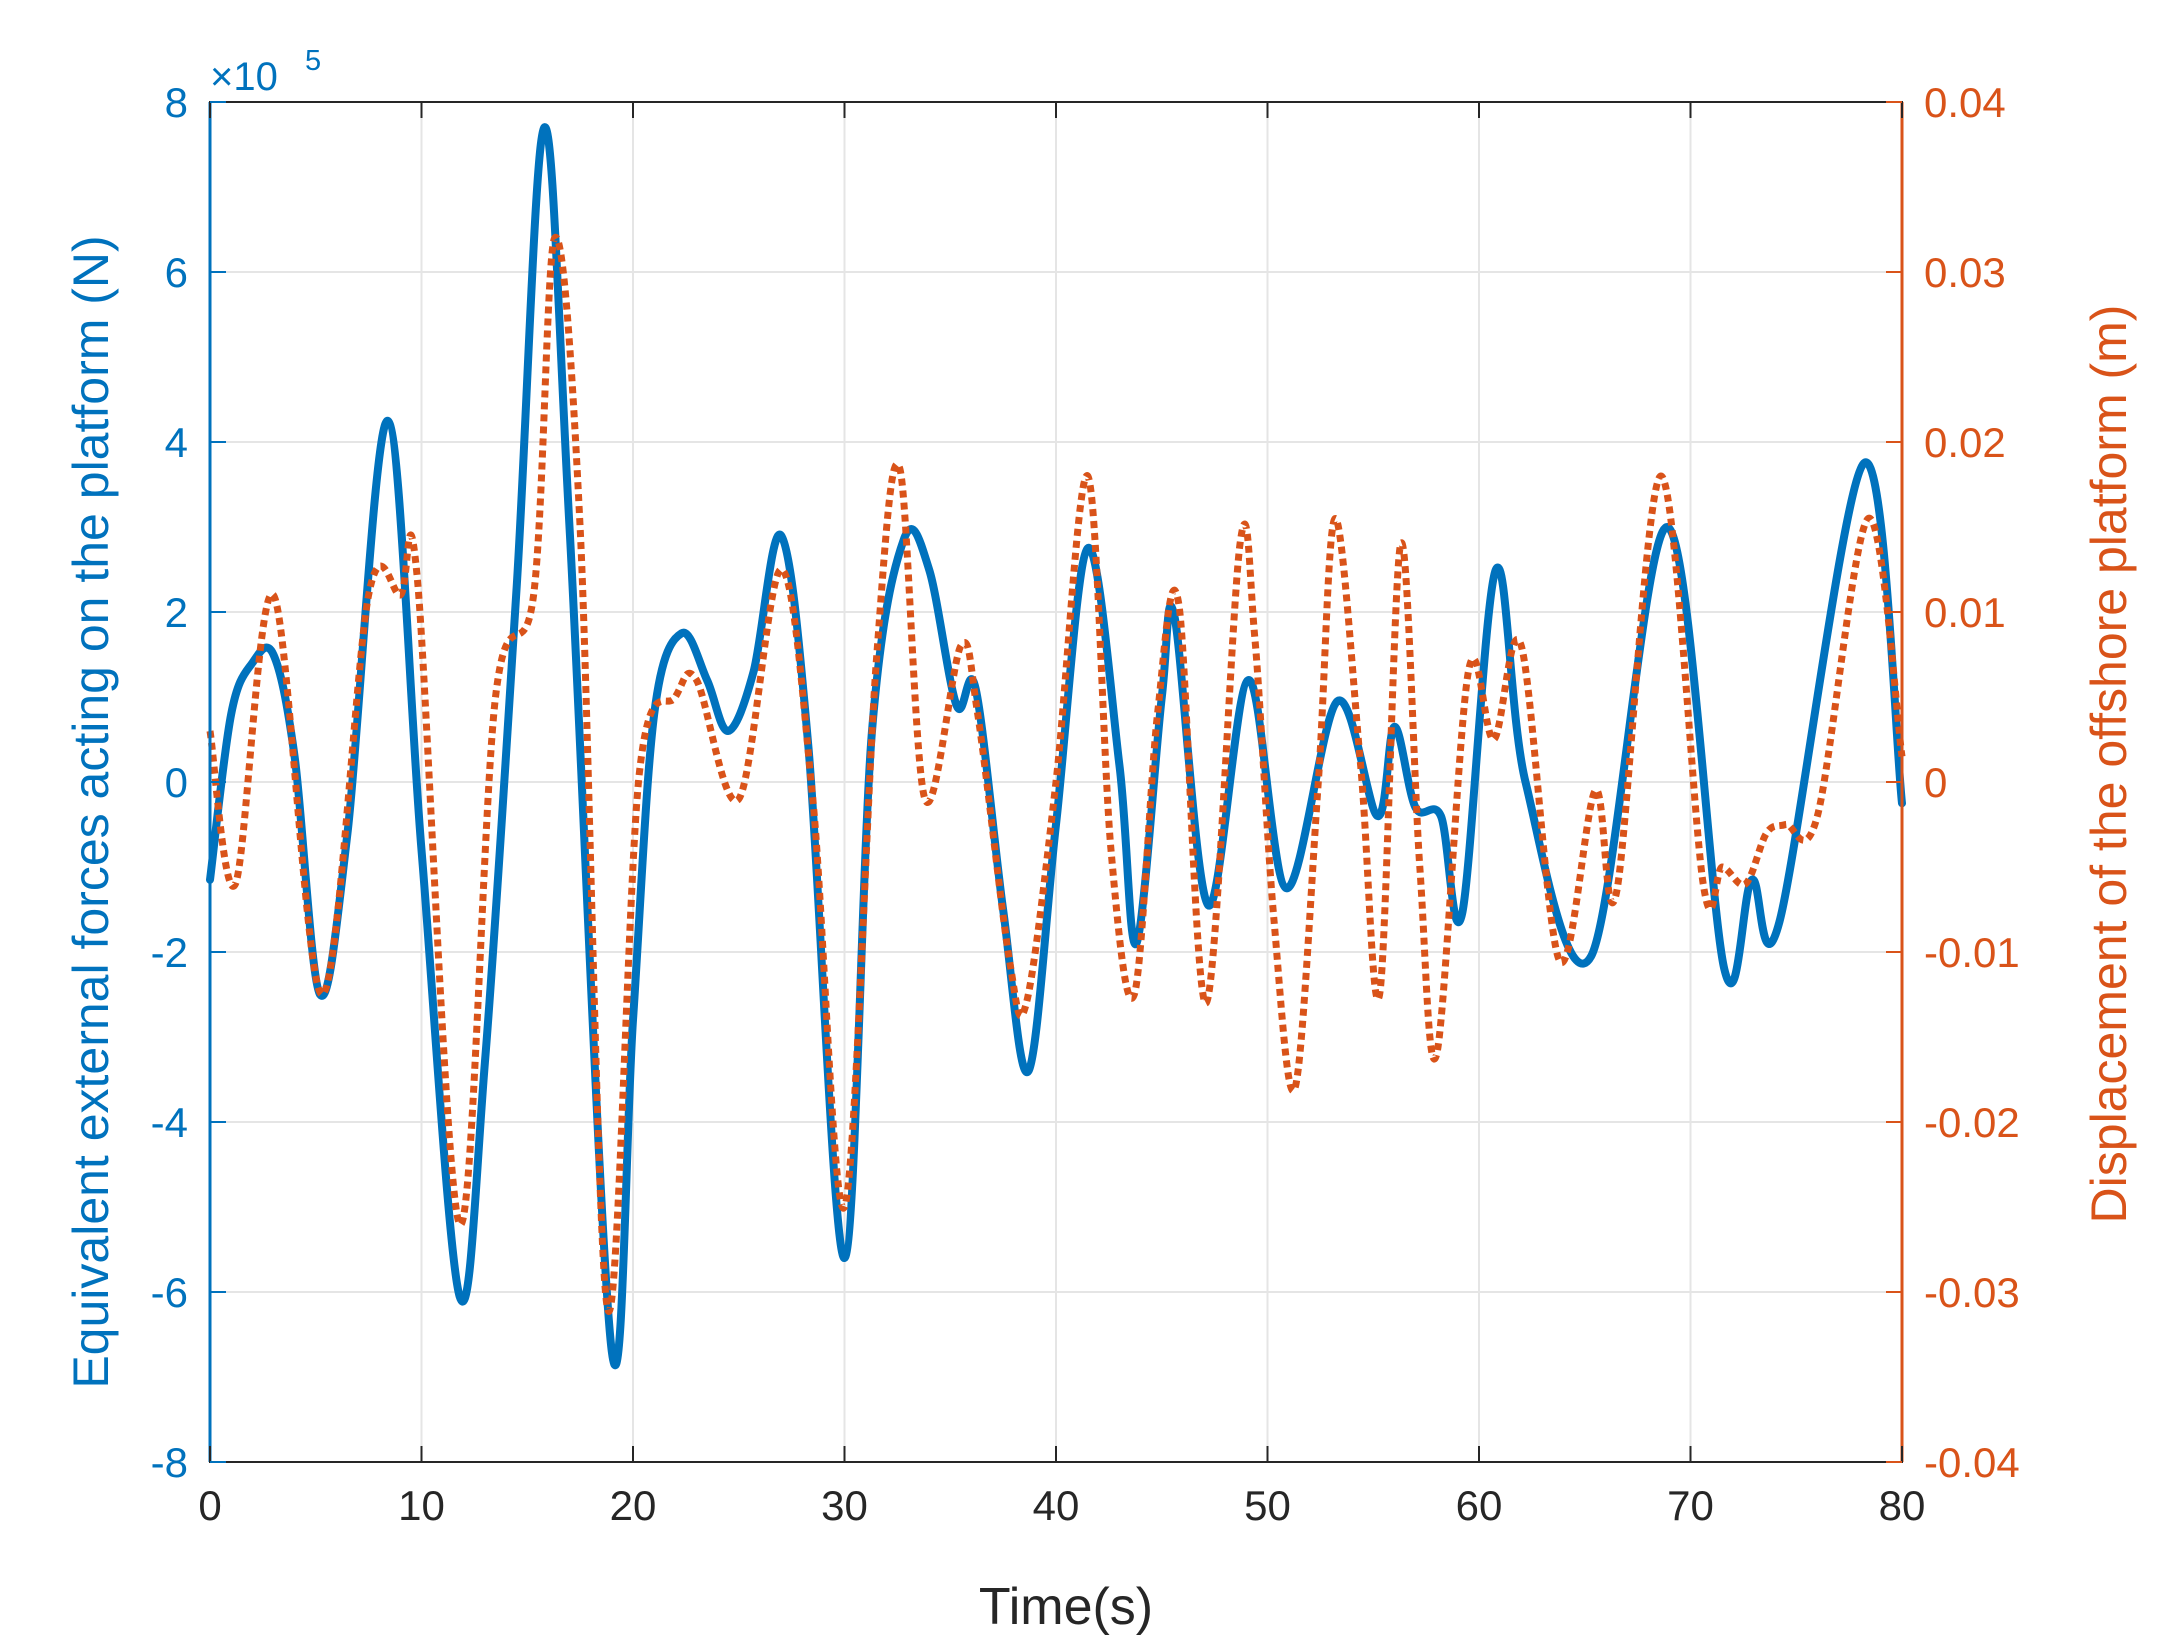 The width and height of the screenshot is (2172, 1647). I want to click on right-y-tick-label: -0.03, so click(1972, 1292).